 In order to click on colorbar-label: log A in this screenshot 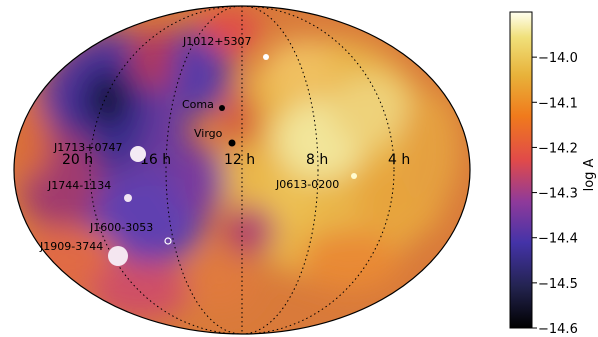, I will do `click(589, 174)`.